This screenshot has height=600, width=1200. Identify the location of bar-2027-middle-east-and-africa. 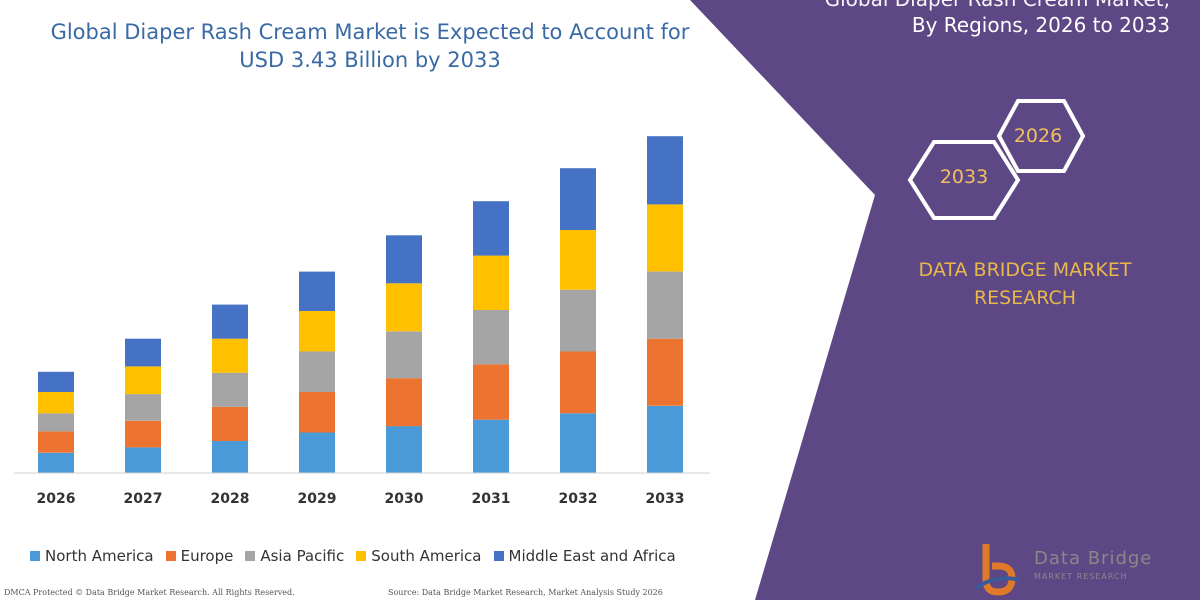
(143, 352).